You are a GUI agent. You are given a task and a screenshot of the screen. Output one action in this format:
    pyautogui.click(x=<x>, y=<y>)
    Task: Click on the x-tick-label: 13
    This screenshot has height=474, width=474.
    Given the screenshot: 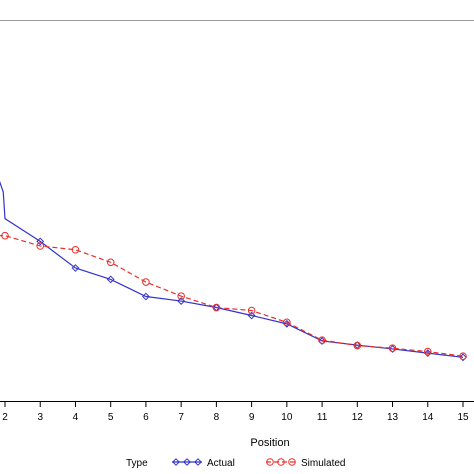 What is the action you would take?
    pyautogui.click(x=393, y=417)
    